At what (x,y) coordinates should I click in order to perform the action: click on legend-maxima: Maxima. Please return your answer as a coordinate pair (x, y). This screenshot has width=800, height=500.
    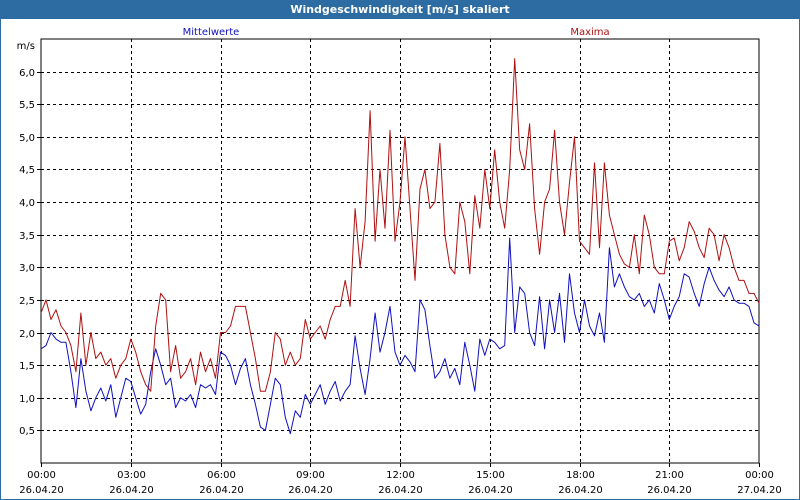
    Looking at the image, I should click on (589, 32).